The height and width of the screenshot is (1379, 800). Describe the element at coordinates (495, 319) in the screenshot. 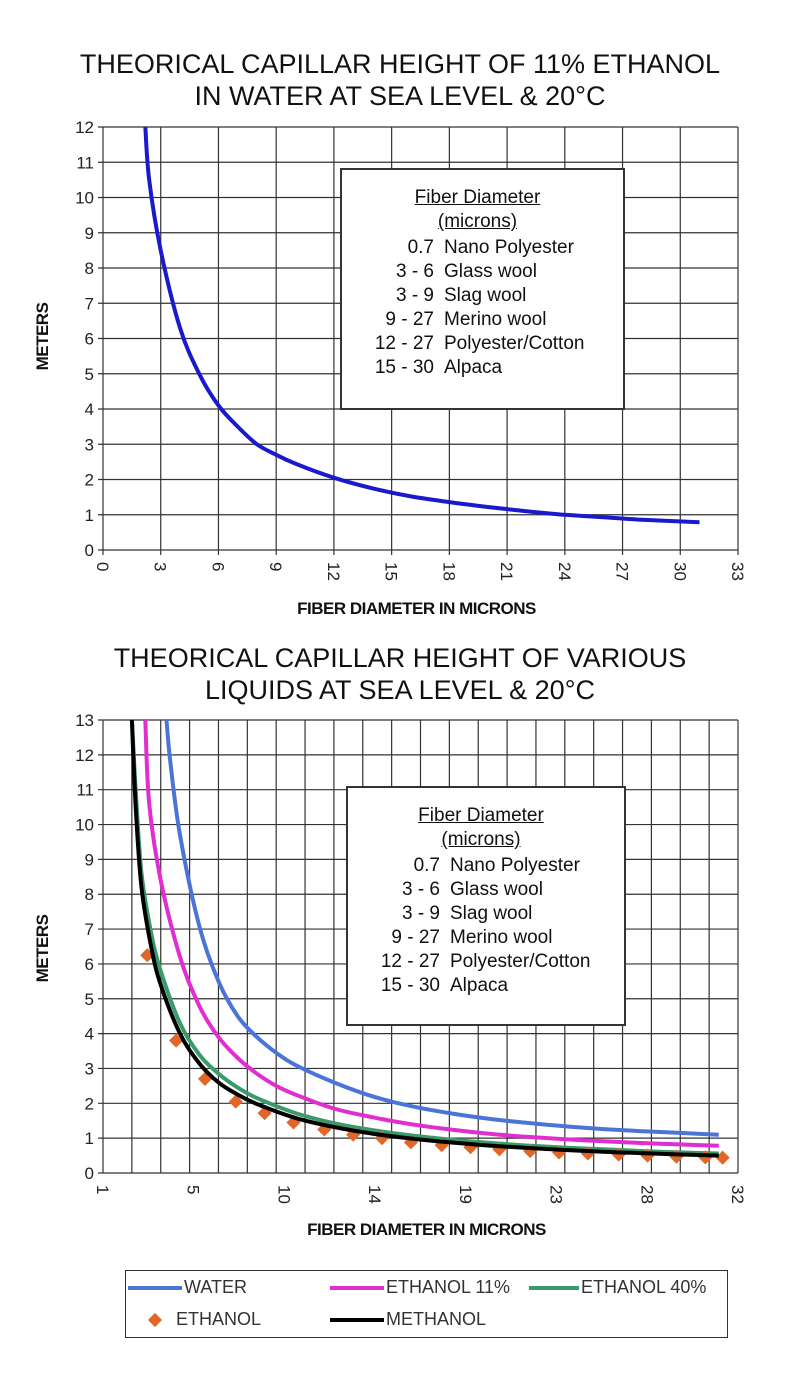

I see `fiber-name: Merino wool` at that location.